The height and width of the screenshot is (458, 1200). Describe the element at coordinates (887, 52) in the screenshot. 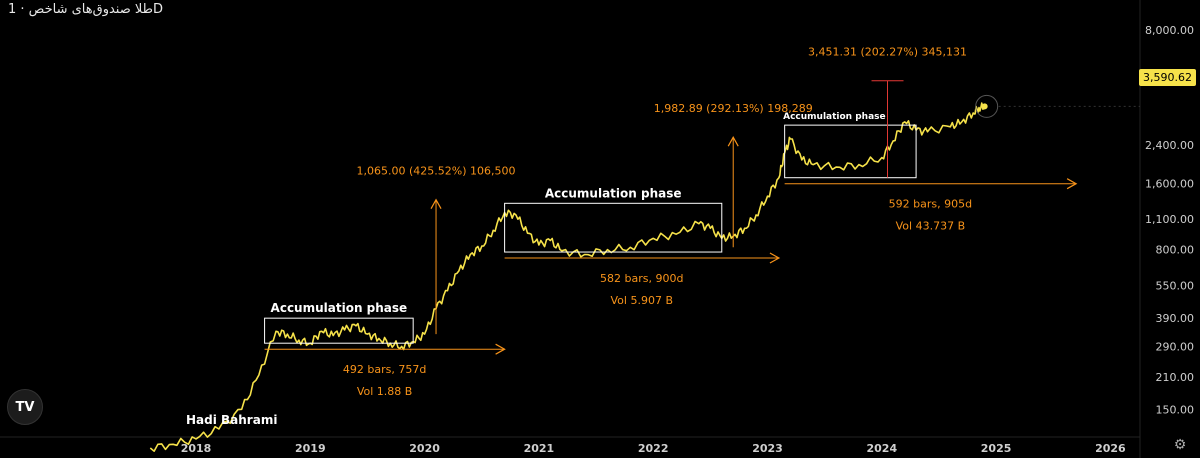

I see `move-change-label: 3,451.31 (202.27%) 345,131` at that location.